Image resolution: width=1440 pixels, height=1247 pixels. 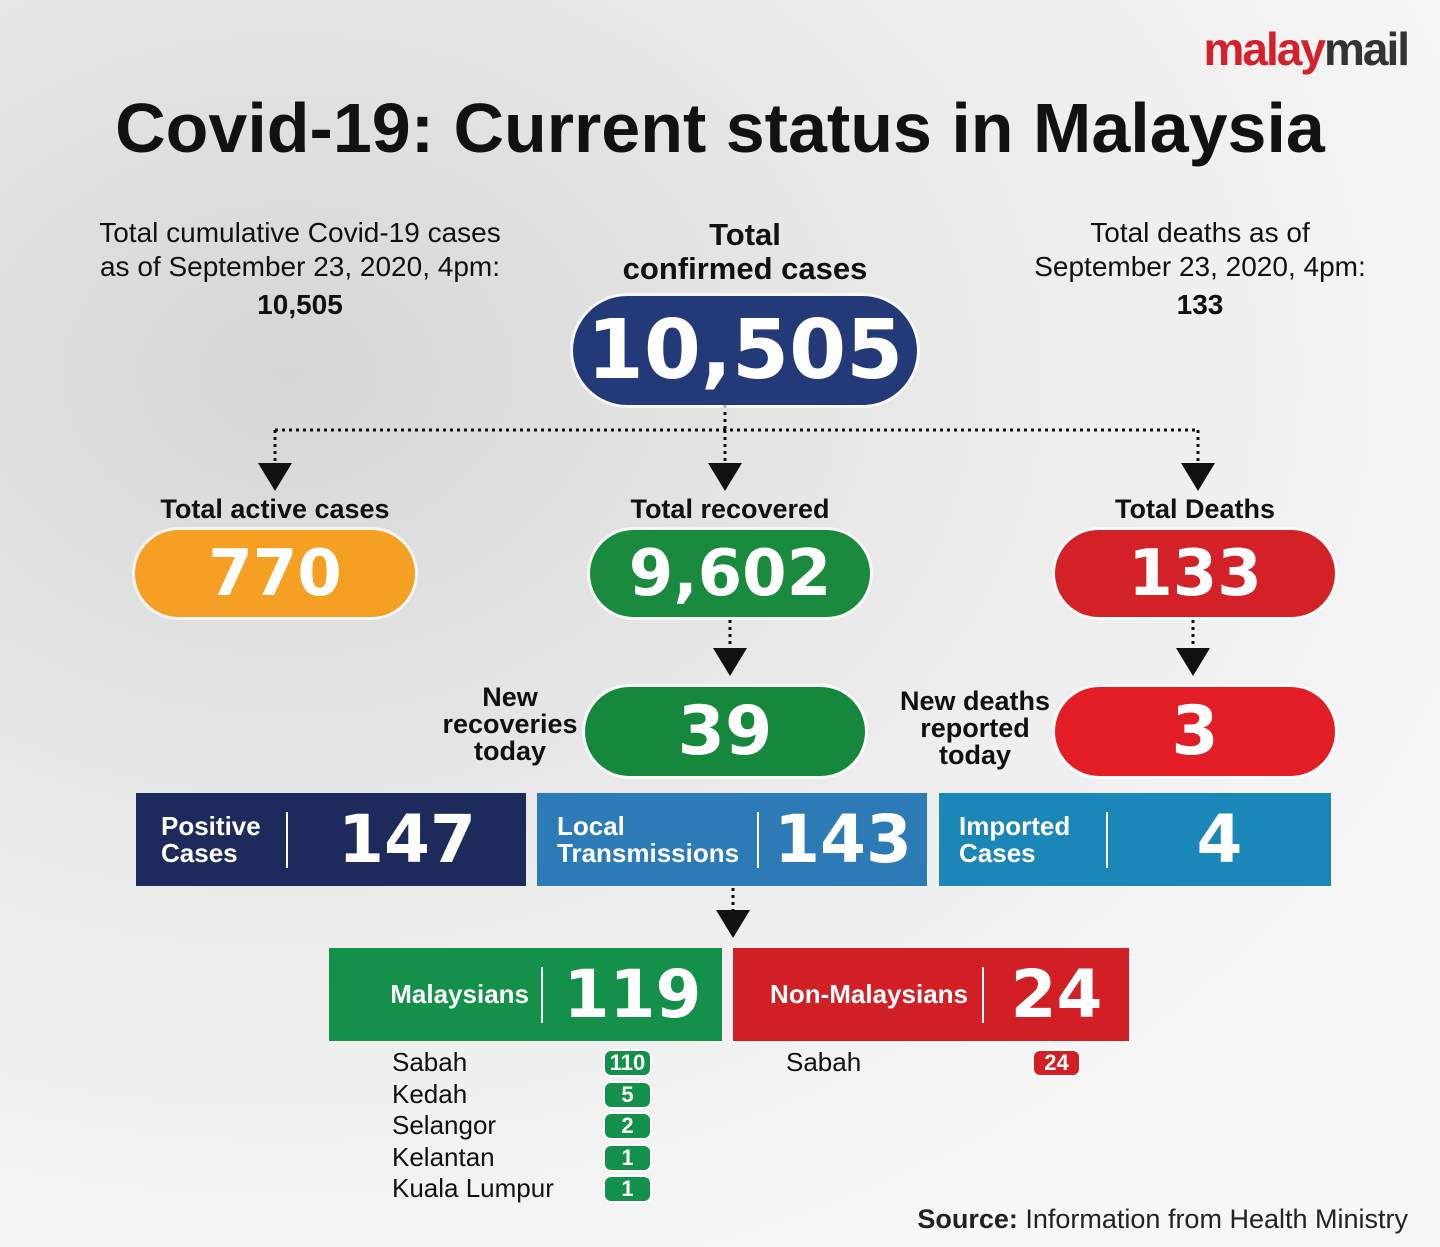 I want to click on text: Total, so click(x=745, y=234).